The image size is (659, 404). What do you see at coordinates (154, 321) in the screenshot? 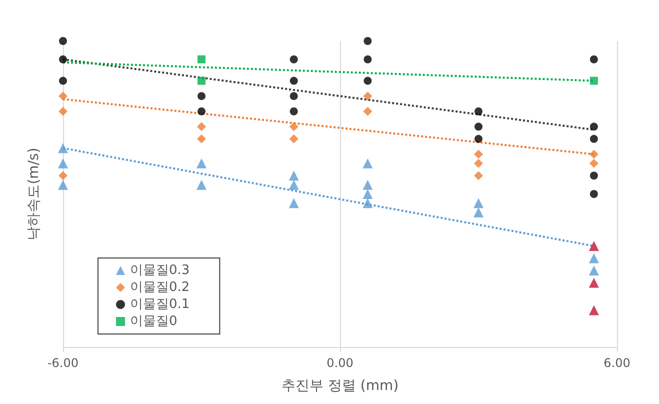
I see `legend-label: 이물질0` at bounding box center [154, 321].